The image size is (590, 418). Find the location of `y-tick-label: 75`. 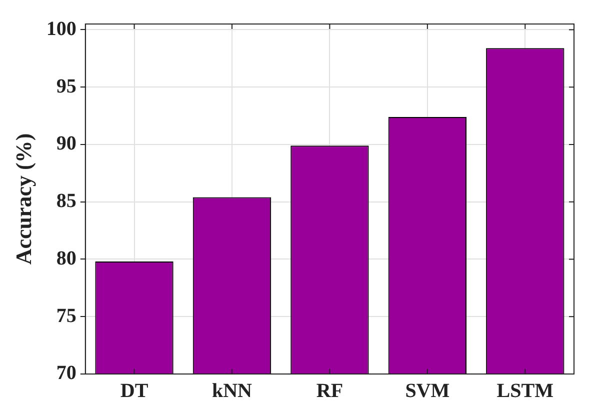

y-tick-label: 75 is located at coordinates (66, 315).